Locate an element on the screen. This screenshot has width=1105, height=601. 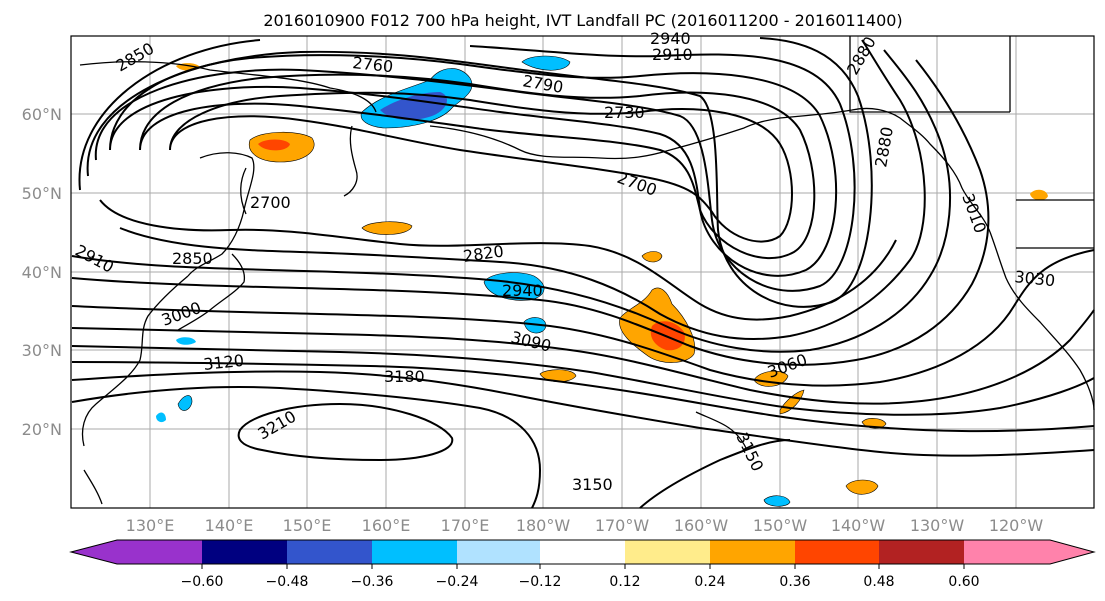
shade-blue-sw1 is located at coordinates (185, 403).